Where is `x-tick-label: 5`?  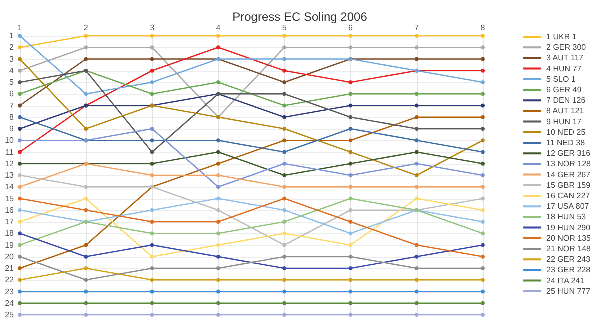 x-tick-label: 5 is located at coordinates (285, 28).